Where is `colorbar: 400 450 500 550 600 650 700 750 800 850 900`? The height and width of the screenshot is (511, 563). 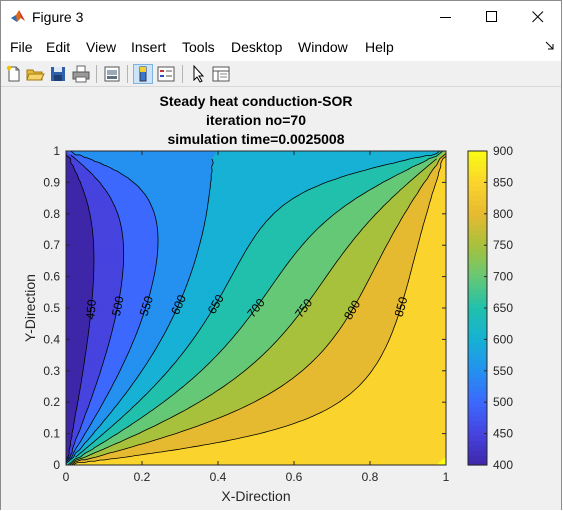 colorbar: 400 450 500 550 600 650 700 750 800 850 900 is located at coordinates (490, 308).